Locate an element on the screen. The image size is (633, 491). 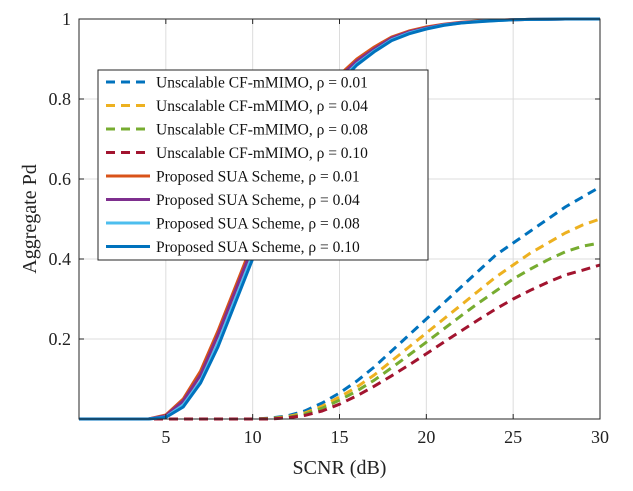
y-tick-label: 1 is located at coordinates (66, 19).